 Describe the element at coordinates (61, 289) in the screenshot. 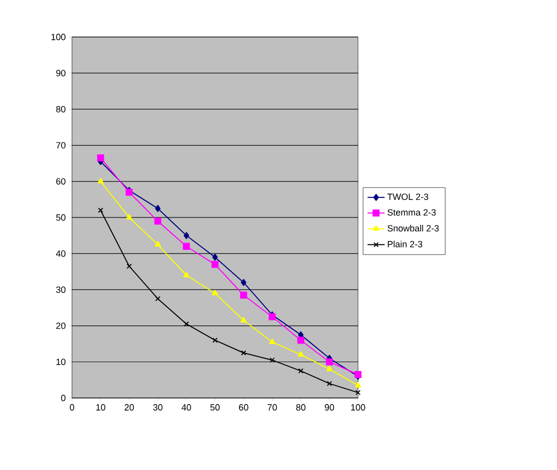

I see `y-tick-label: 30` at that location.